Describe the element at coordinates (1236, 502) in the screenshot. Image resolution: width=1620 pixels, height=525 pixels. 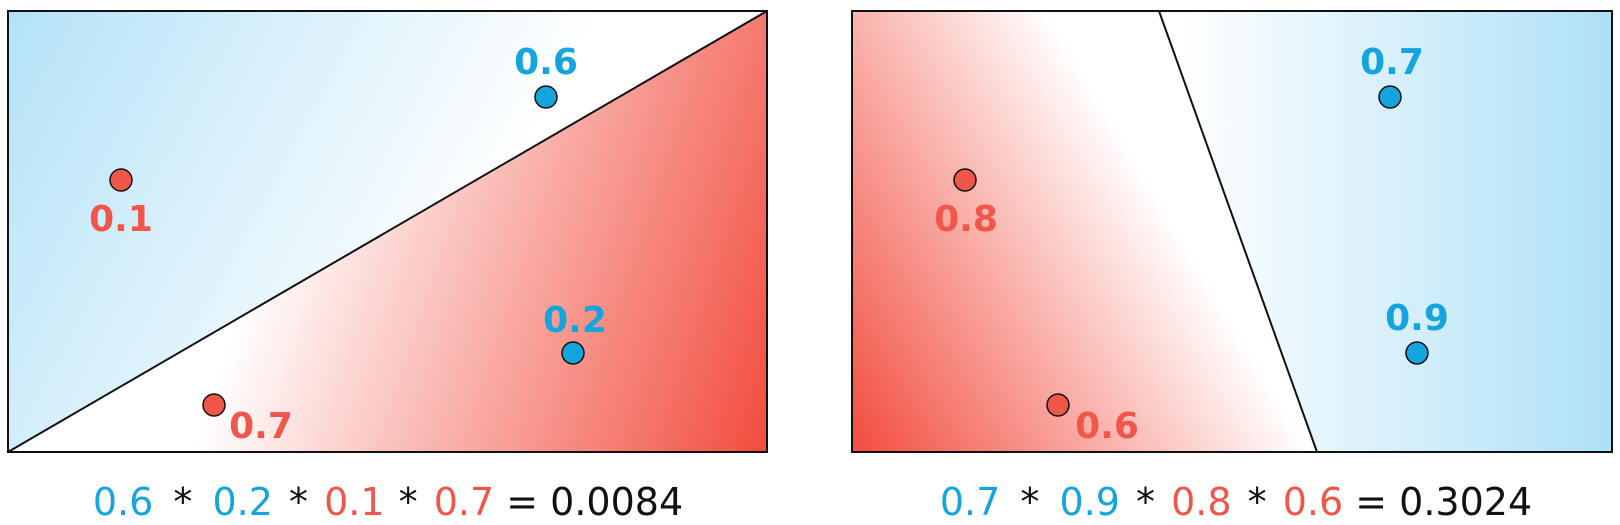
I see `right-equation: 0.7 * 0.9 * 0.8 * 0.6 = 0.3024` at that location.